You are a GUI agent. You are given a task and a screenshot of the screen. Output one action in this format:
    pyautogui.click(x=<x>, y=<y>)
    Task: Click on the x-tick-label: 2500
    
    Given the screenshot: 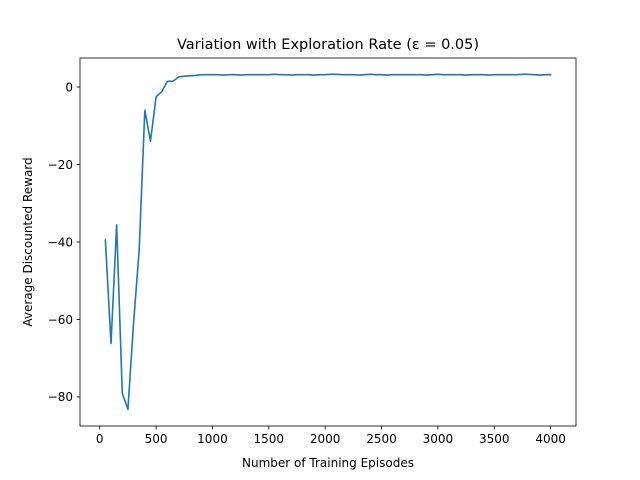 What is the action you would take?
    pyautogui.click(x=381, y=439)
    